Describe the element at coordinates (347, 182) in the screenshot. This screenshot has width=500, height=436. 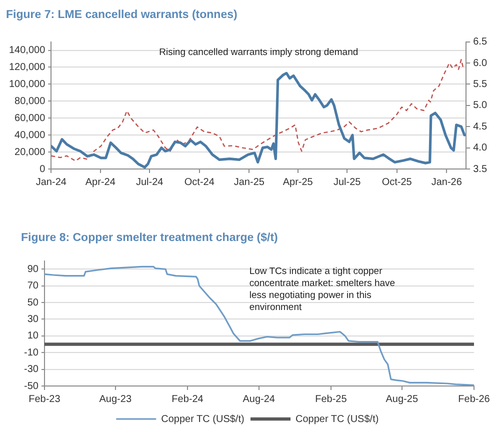
I see `x-tick-label: Jul-25` at that location.